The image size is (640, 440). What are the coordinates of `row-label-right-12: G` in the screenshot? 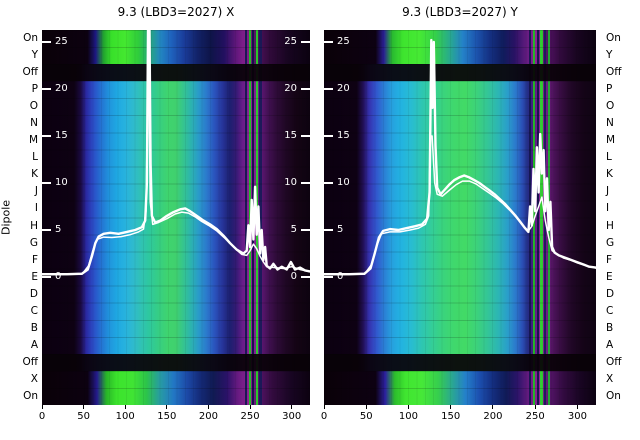 It's located at (610, 242).